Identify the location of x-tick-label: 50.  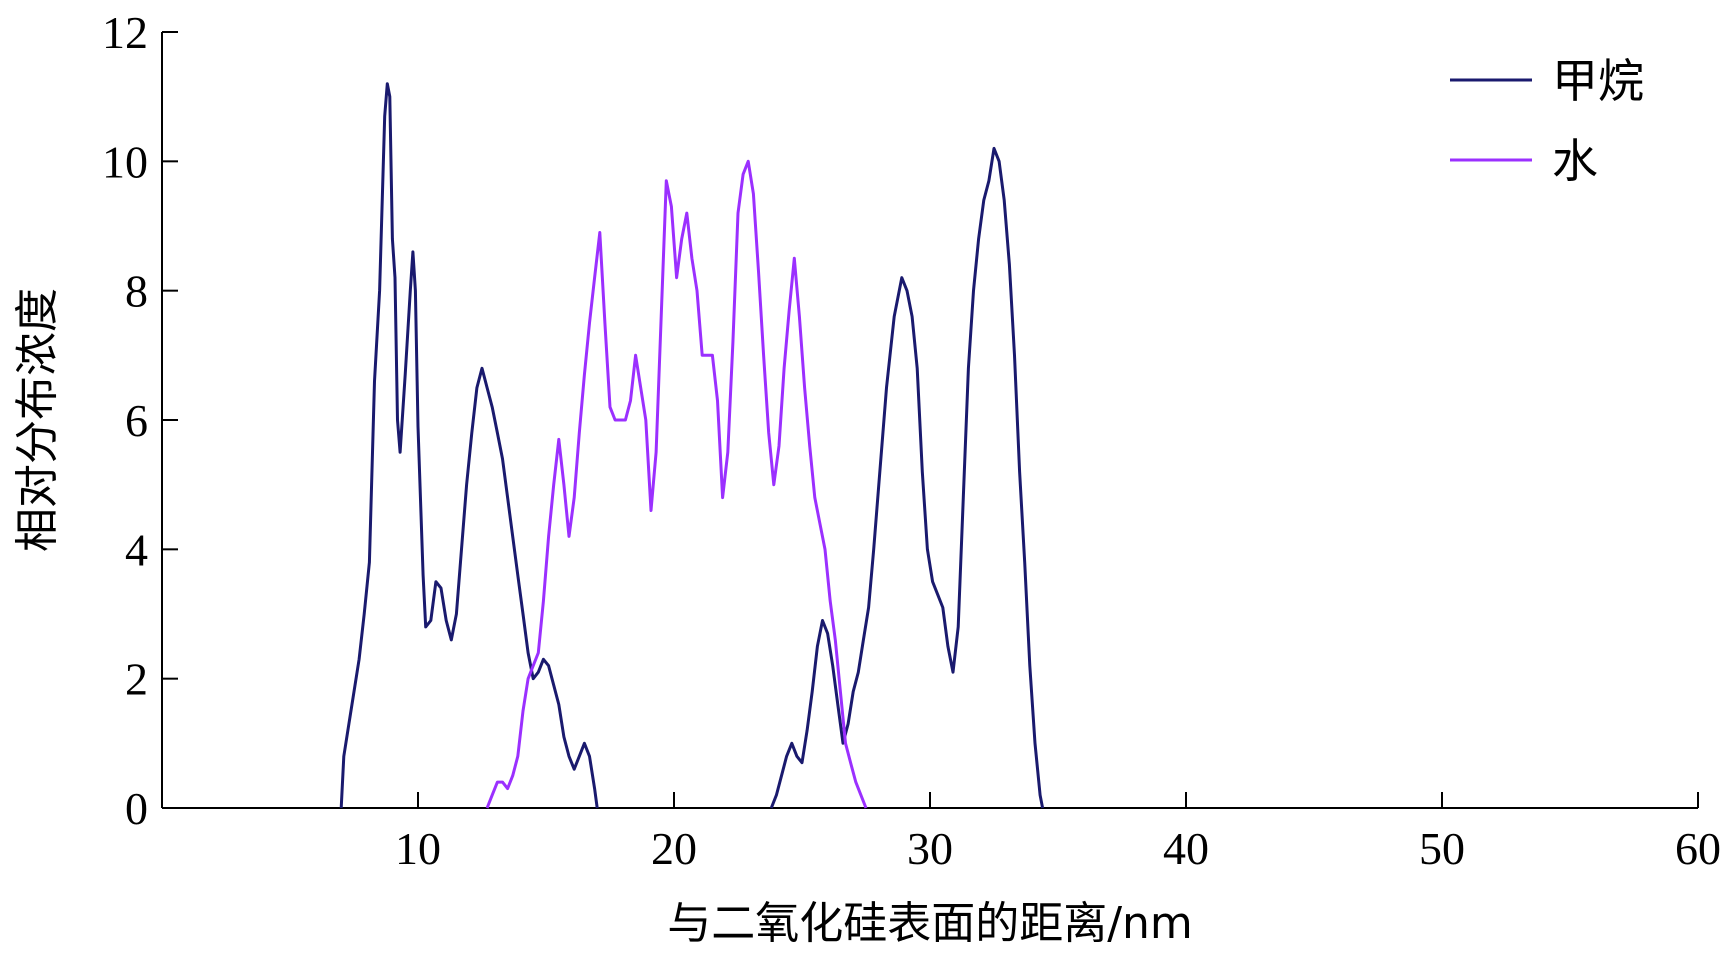
(1442, 848).